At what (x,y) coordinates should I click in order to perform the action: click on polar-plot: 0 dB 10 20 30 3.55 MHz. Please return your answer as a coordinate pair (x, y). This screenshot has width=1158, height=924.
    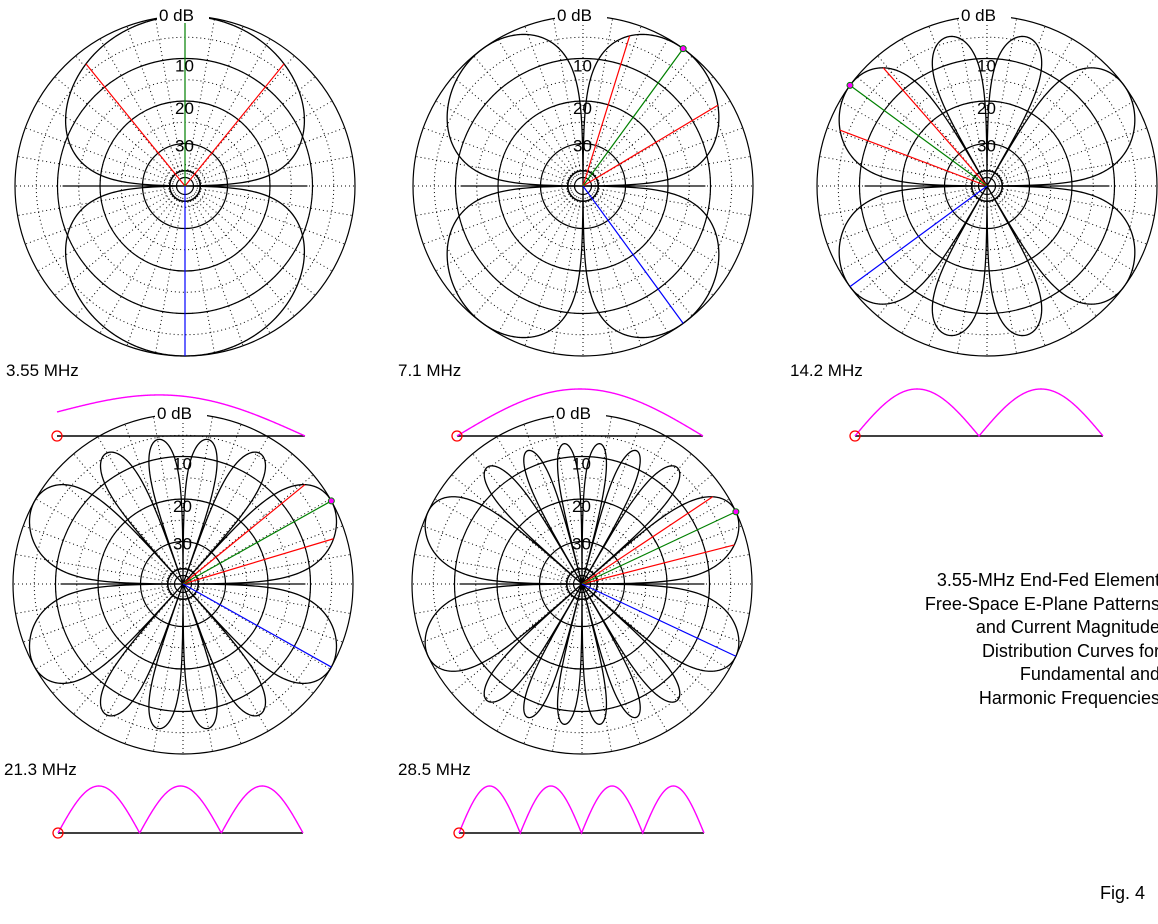
    Looking at the image, I should click on (181, 193).